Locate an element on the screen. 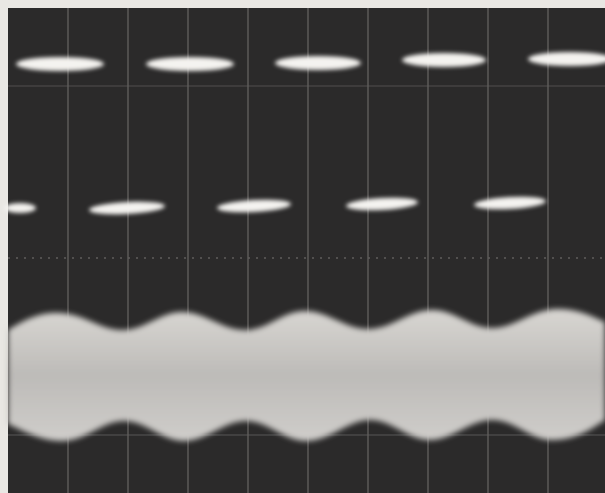 The width and height of the screenshot is (605, 493). pulse-row-middle is located at coordinates (275, 205).